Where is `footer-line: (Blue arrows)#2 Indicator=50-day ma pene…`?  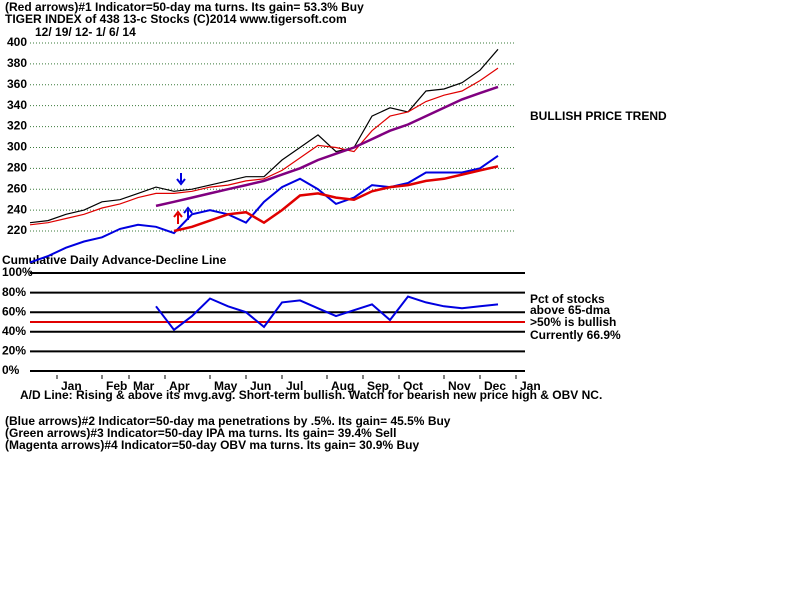 footer-line: (Blue arrows)#2 Indicator=50-day ma pene… is located at coordinates (228, 421).